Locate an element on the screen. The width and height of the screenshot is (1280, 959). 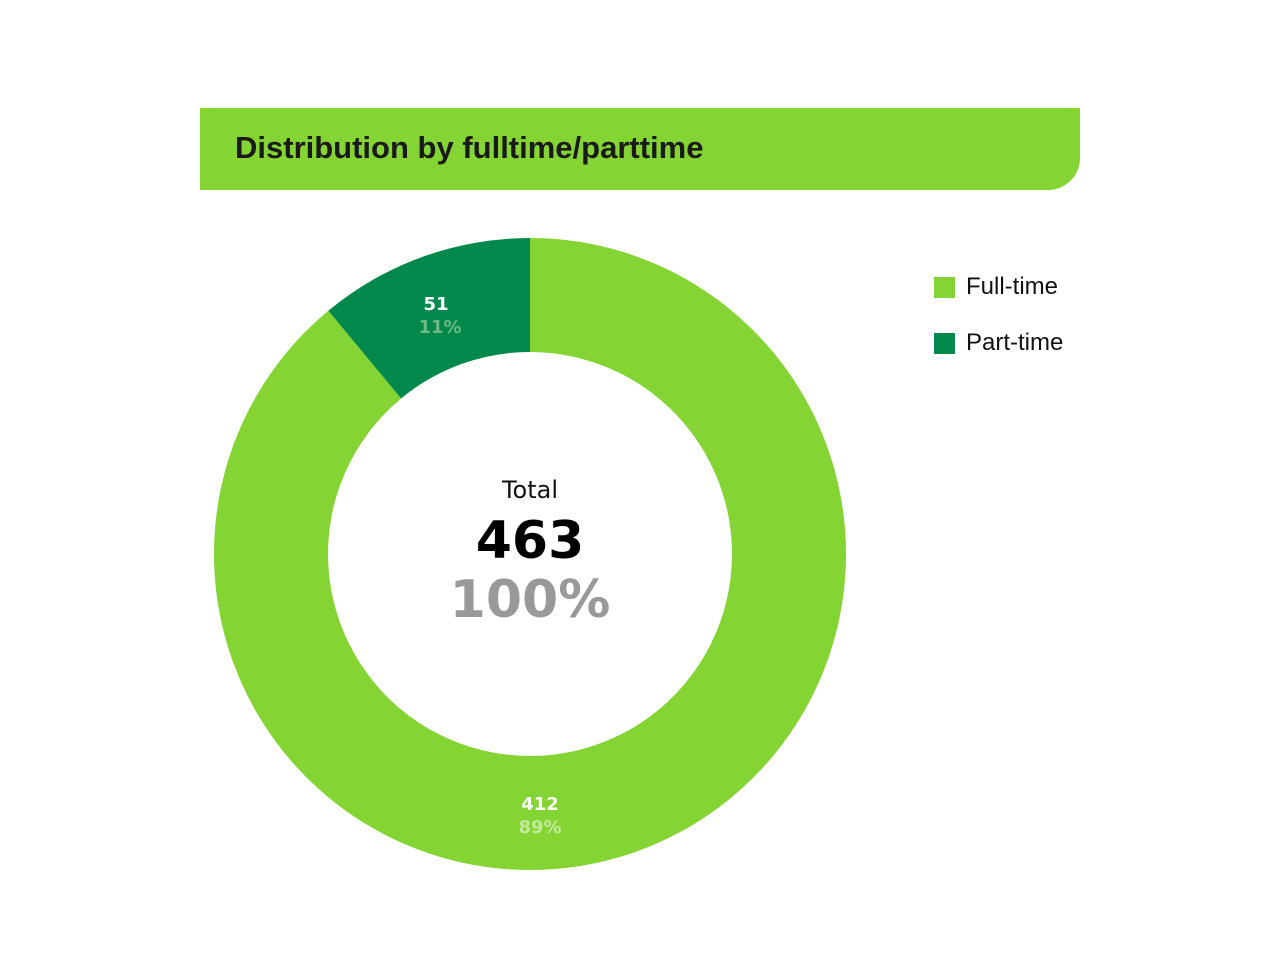
center-total-percent: 100% is located at coordinates (530, 600).